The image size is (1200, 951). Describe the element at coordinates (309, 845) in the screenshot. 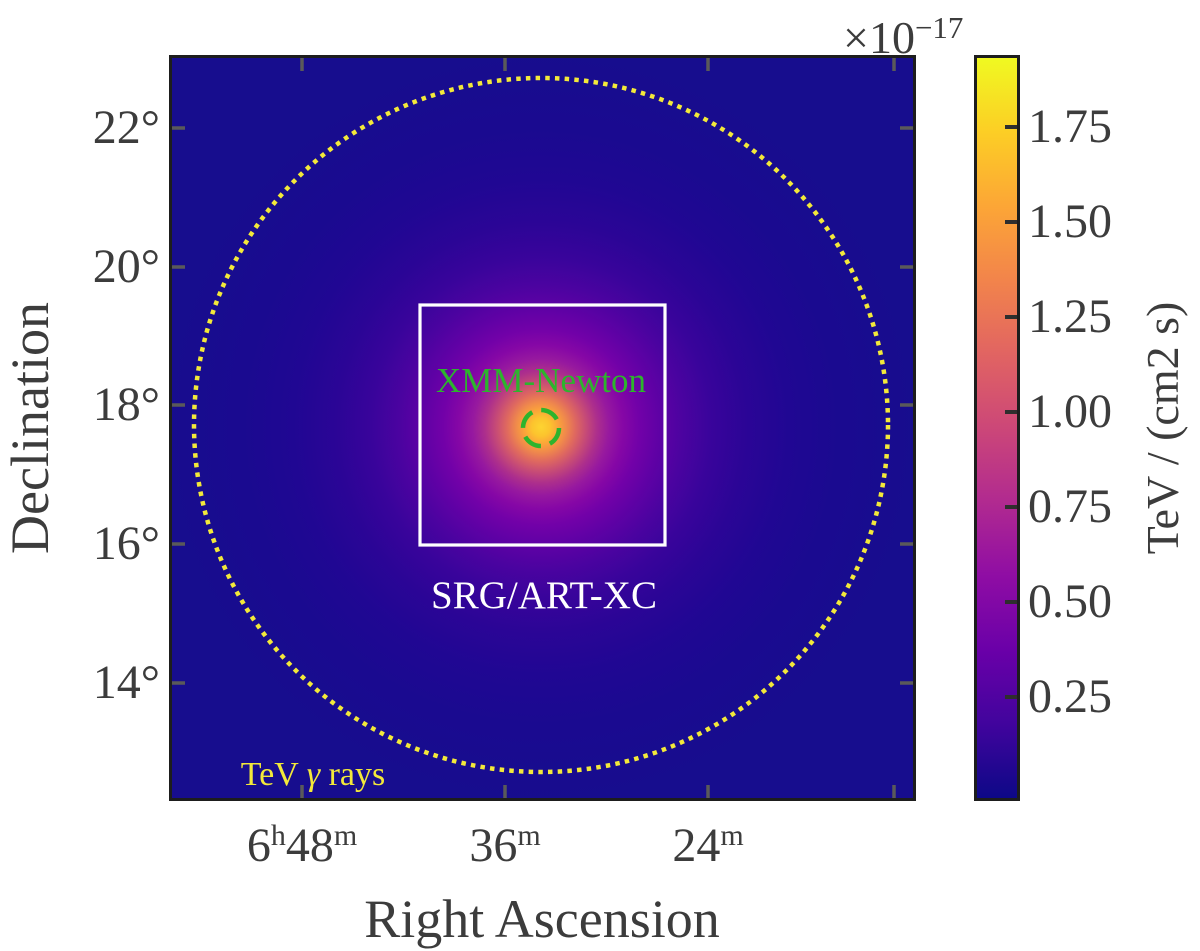

I see `label-part: 48` at that location.